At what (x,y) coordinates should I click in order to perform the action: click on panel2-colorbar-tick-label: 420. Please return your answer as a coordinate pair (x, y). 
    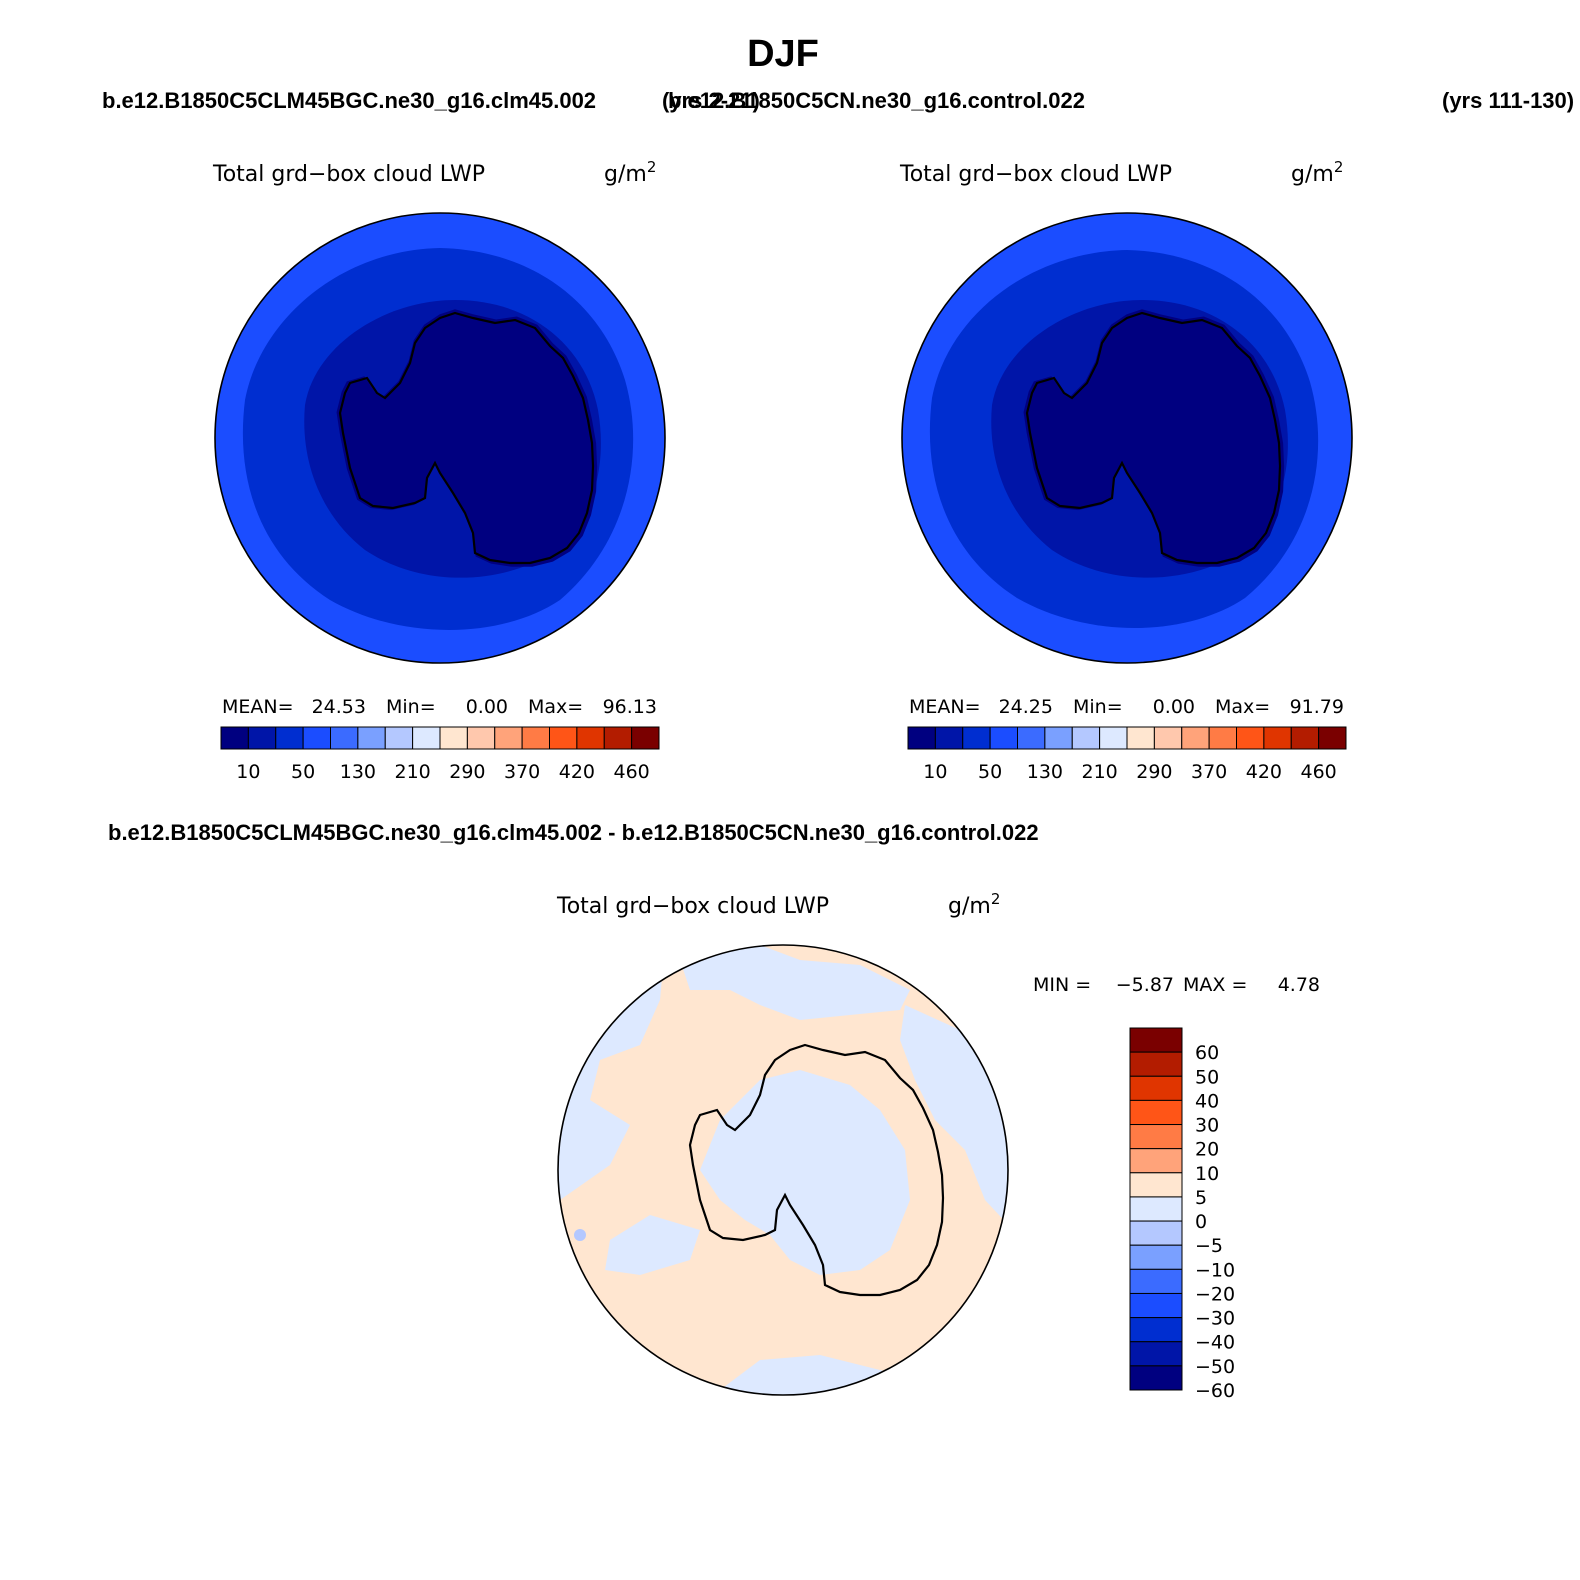
    Looking at the image, I should click on (1264, 772).